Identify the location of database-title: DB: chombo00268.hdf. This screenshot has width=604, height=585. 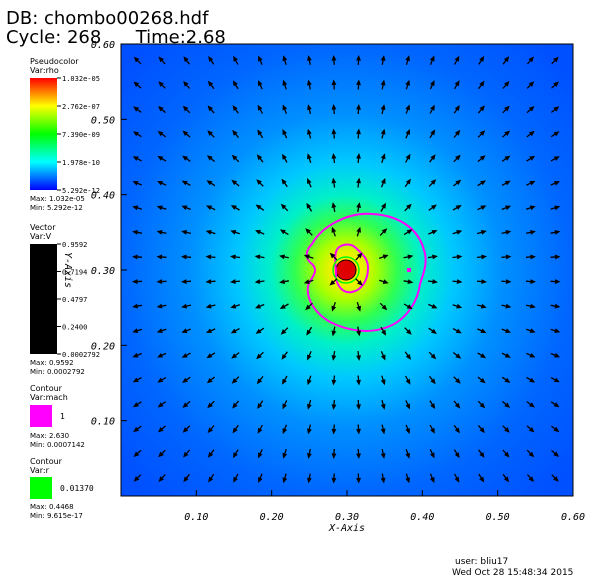
(107, 18).